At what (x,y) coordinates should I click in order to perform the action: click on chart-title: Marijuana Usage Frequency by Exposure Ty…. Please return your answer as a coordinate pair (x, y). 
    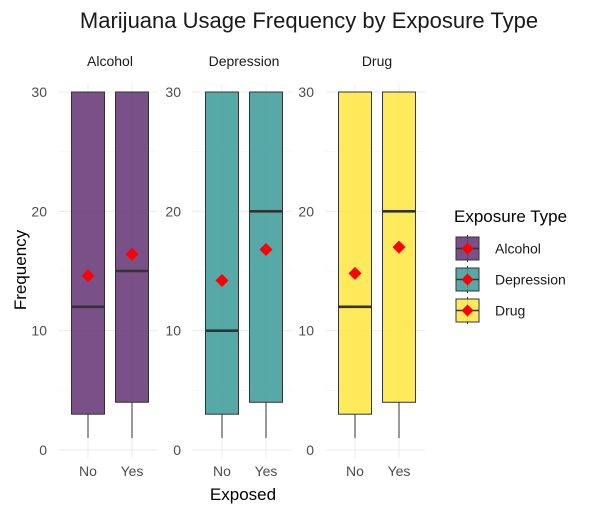
    Looking at the image, I should click on (309, 20).